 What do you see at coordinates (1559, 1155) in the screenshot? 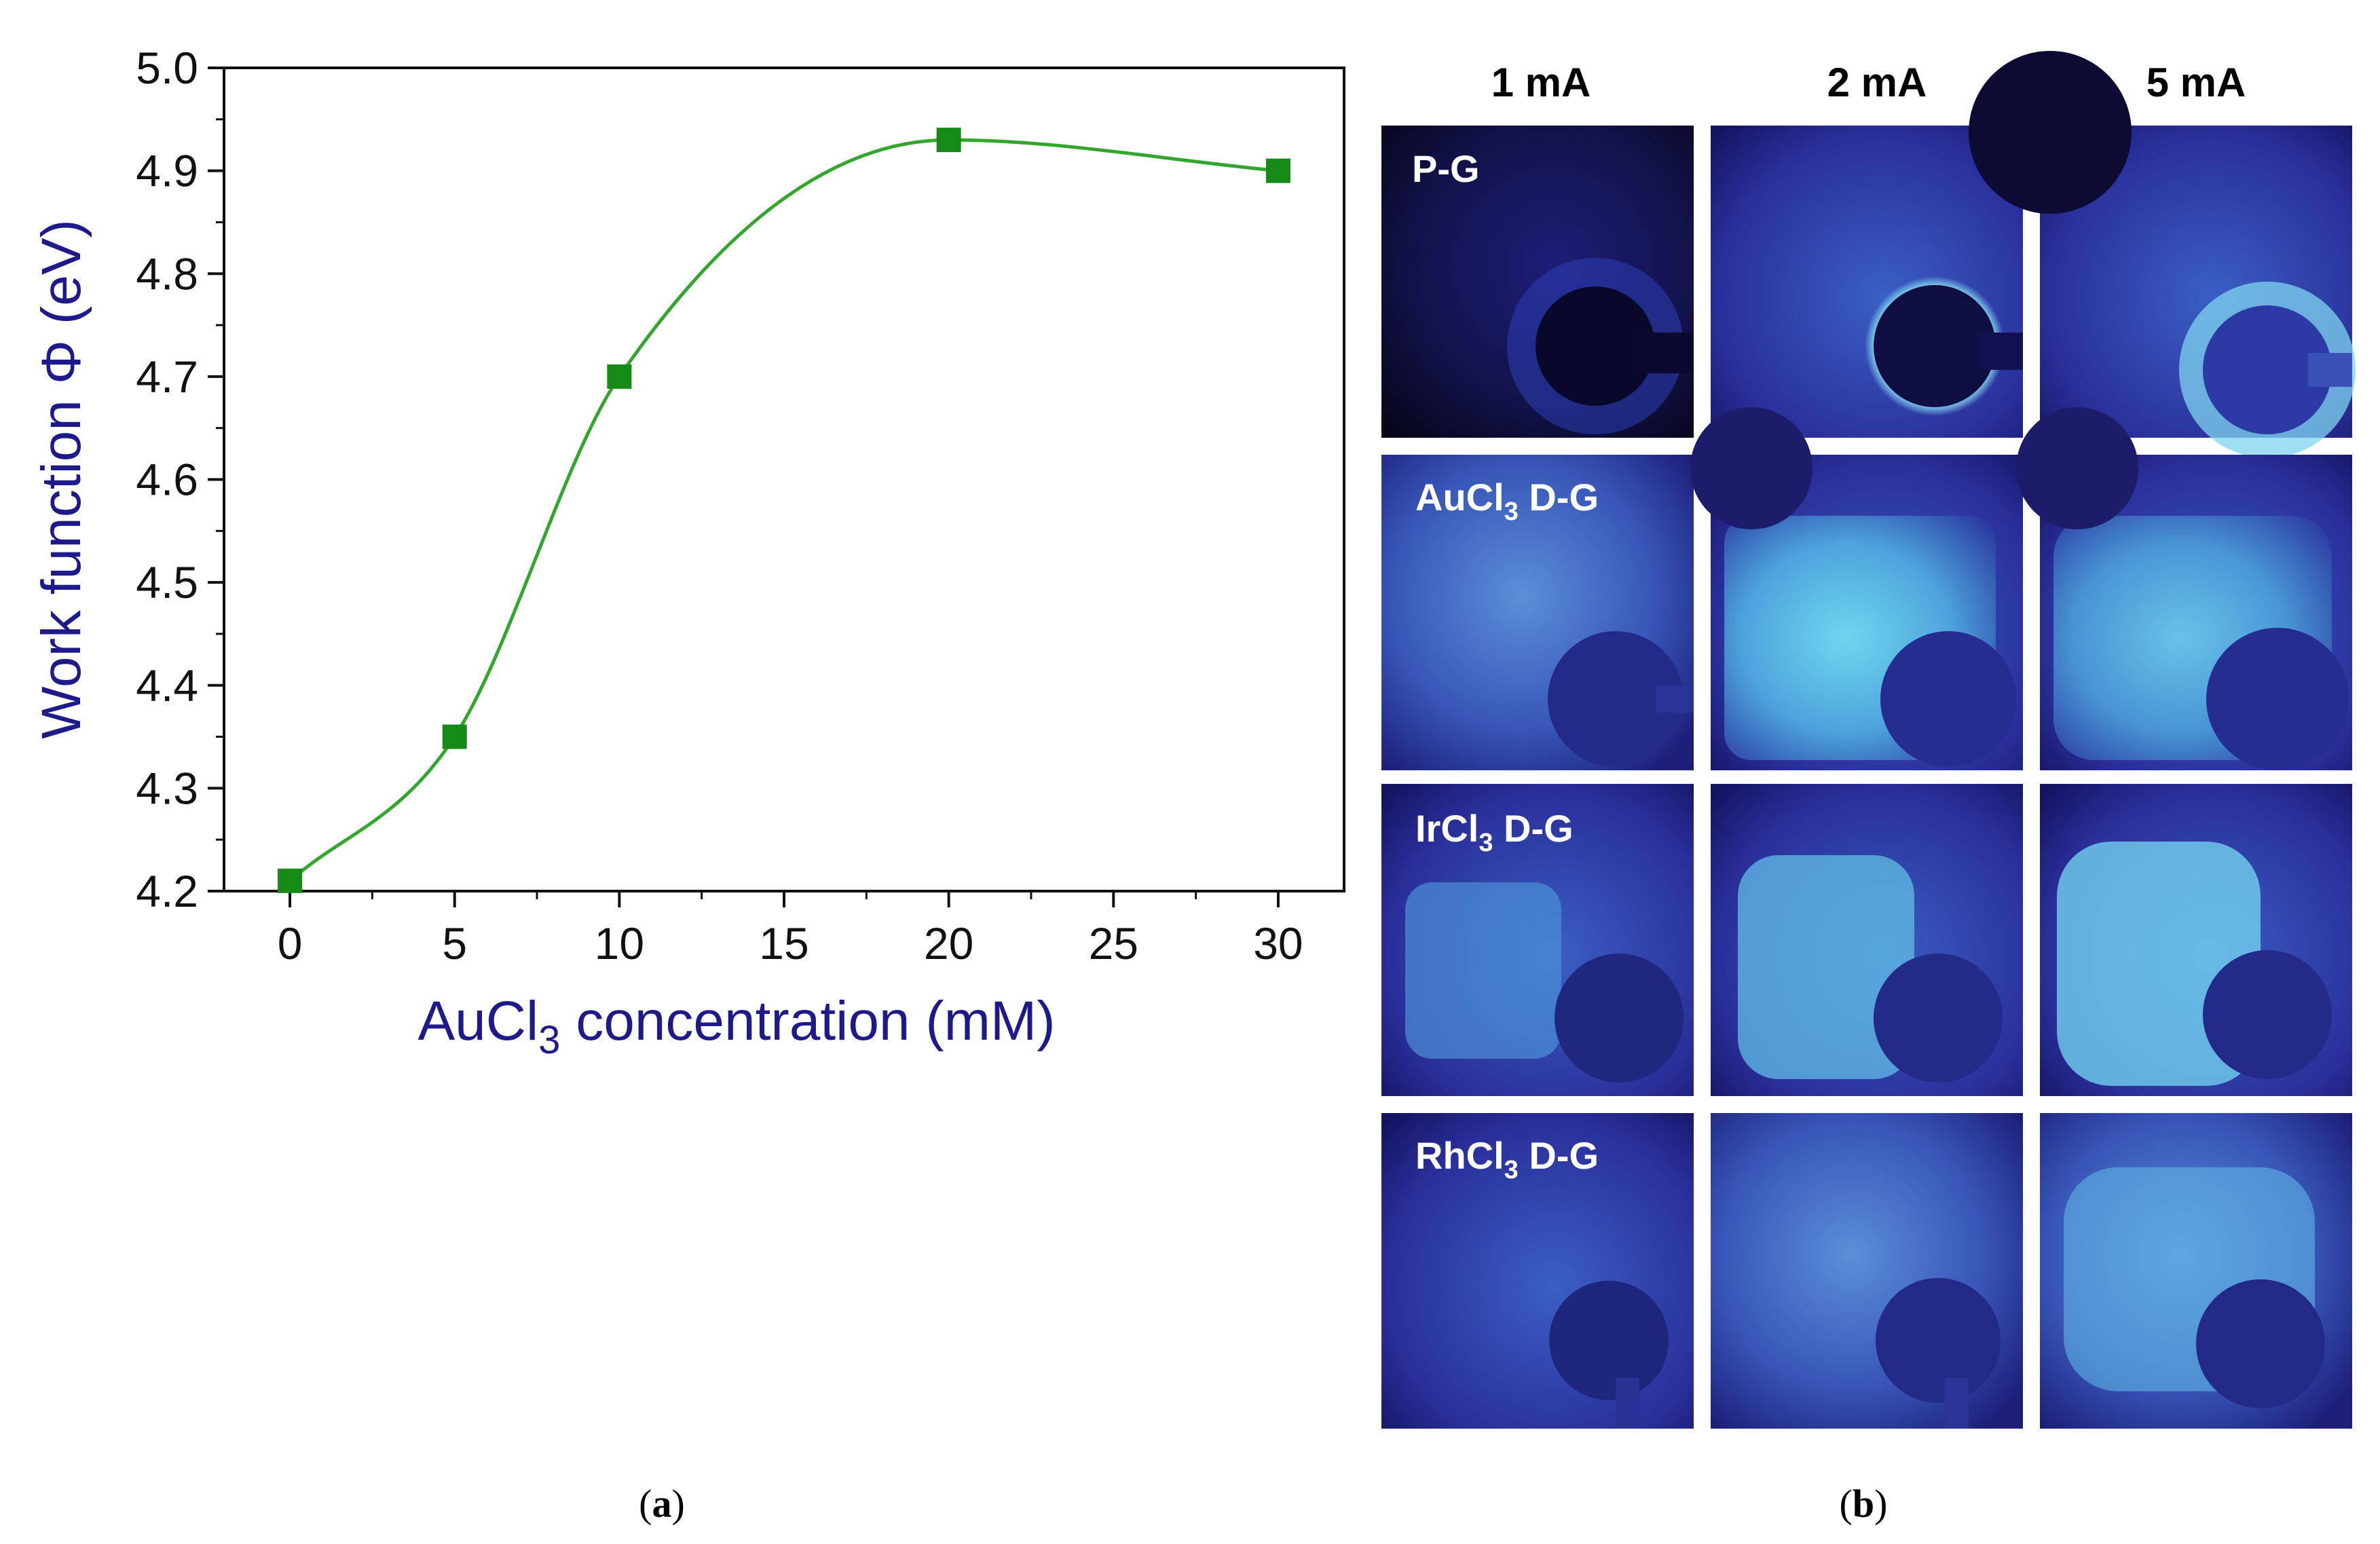
I see `row-label-rhcl3-rest: D-G` at bounding box center [1559, 1155].